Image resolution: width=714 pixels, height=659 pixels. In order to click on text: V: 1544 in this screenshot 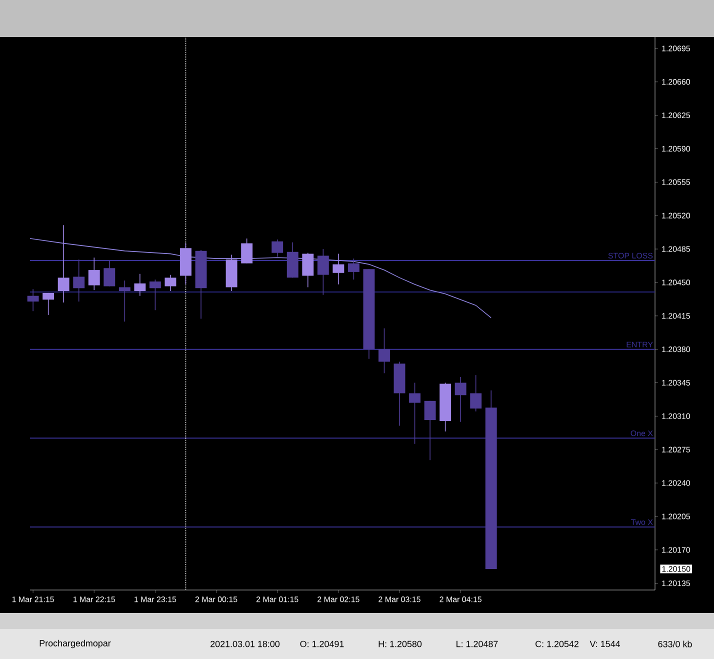, I will do `click(605, 644)`.